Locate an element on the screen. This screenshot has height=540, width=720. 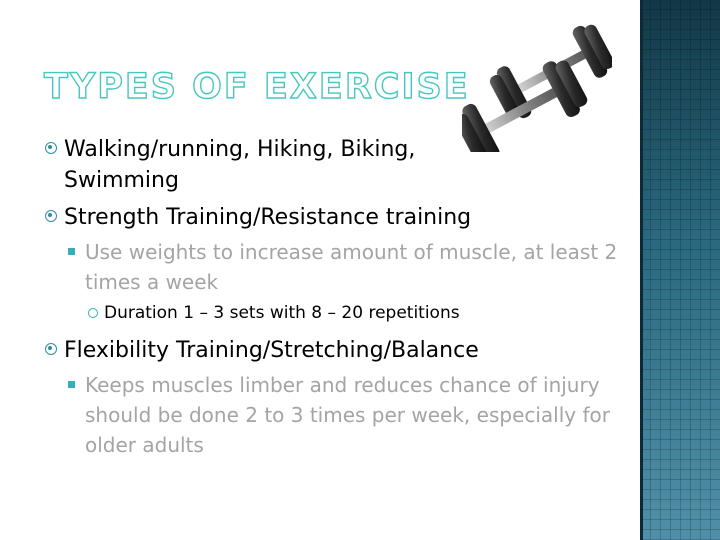
slide-title: Types of Exercise is located at coordinates (256, 87).